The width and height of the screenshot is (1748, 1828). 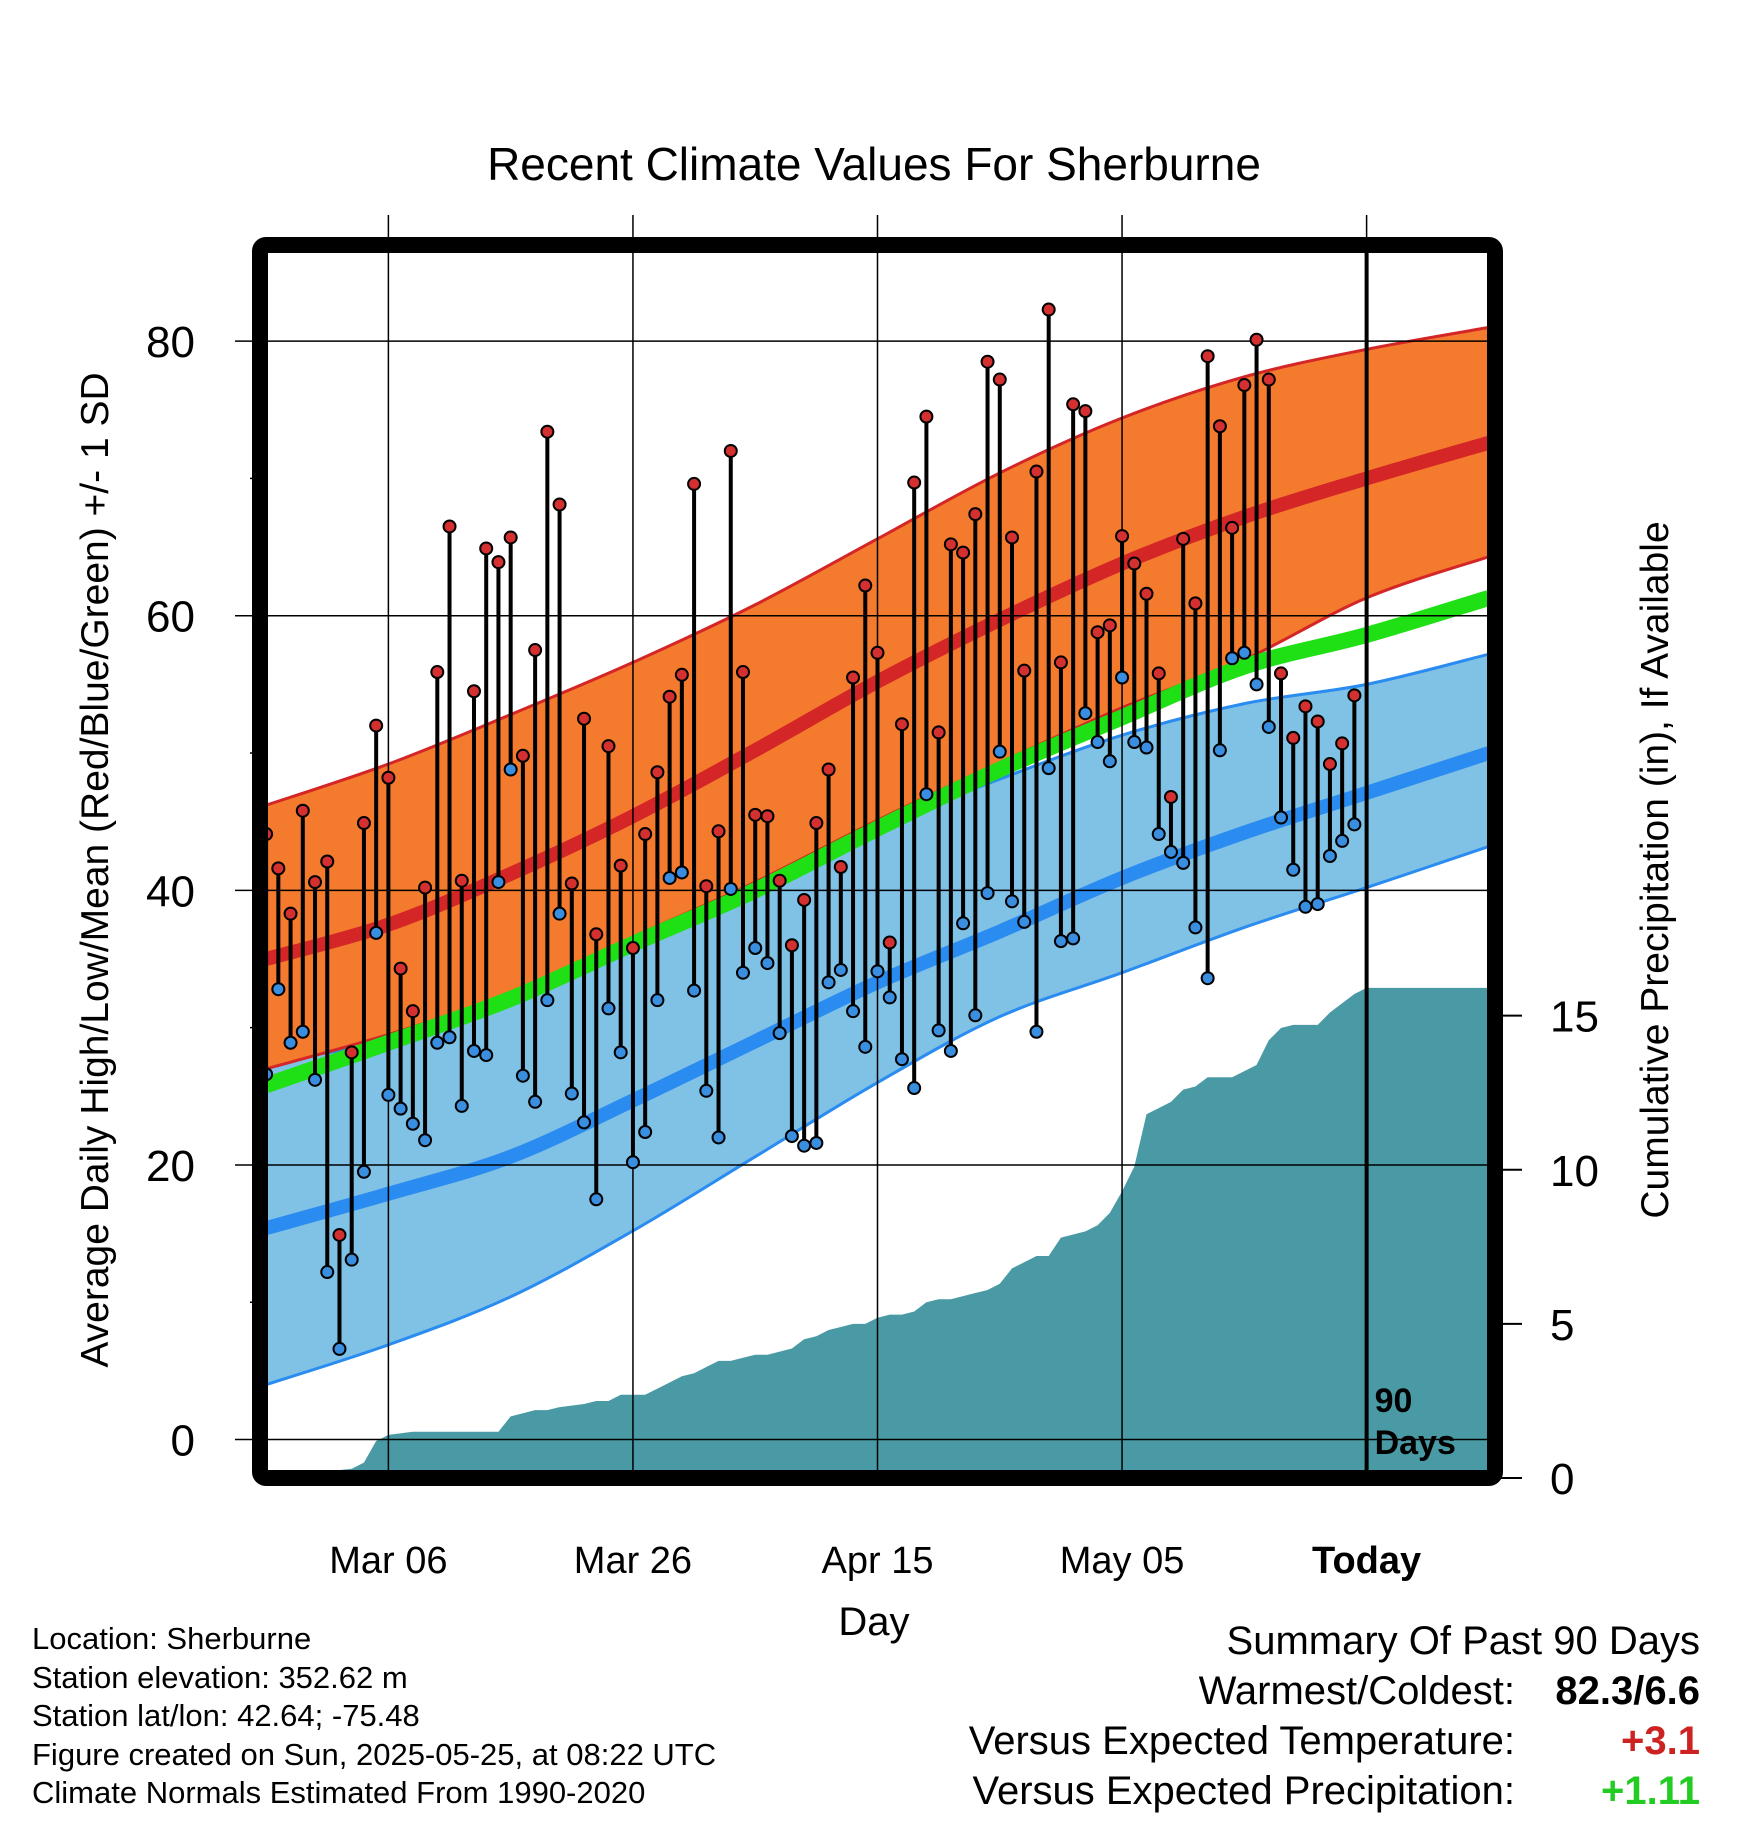 I want to click on precip-anomaly-label: Versus Expected Precipitation:, so click(x=1243, y=1791).